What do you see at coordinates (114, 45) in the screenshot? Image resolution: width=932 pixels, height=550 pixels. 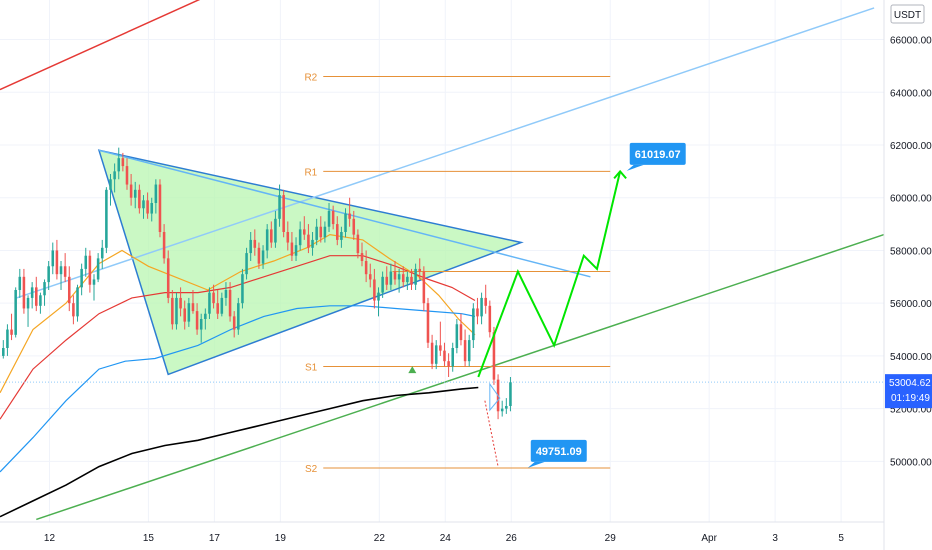 I see `trendline` at bounding box center [114, 45].